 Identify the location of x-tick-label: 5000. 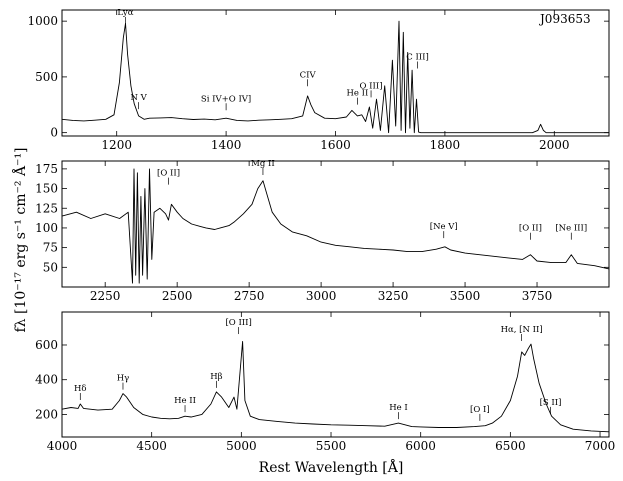
(241, 446).